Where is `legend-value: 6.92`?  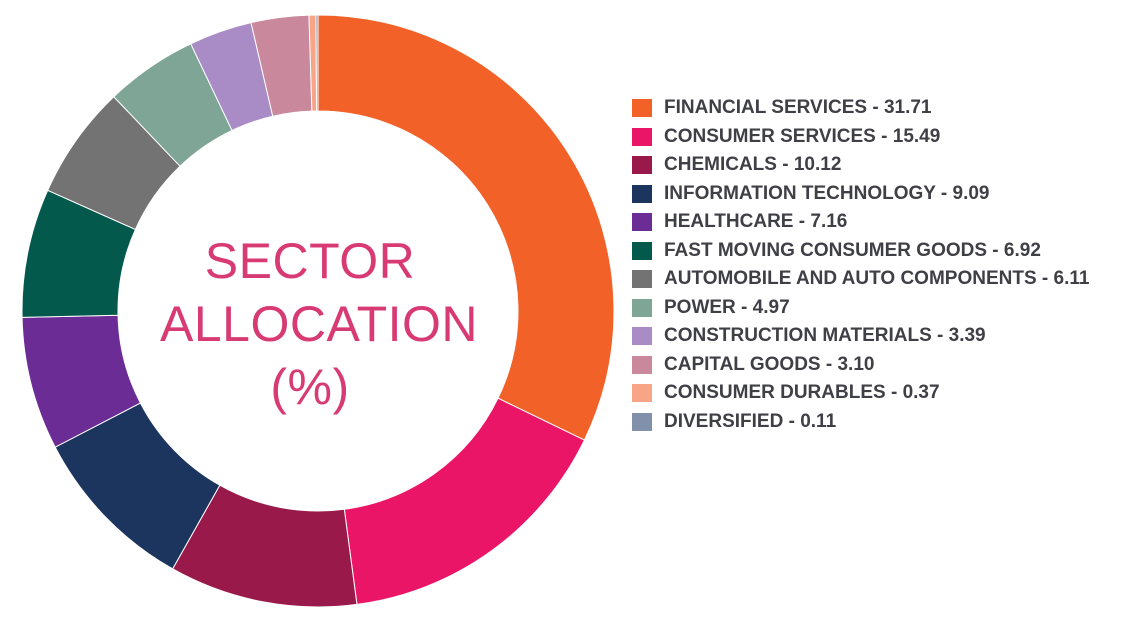
legend-value: 6.92 is located at coordinates (1022, 250).